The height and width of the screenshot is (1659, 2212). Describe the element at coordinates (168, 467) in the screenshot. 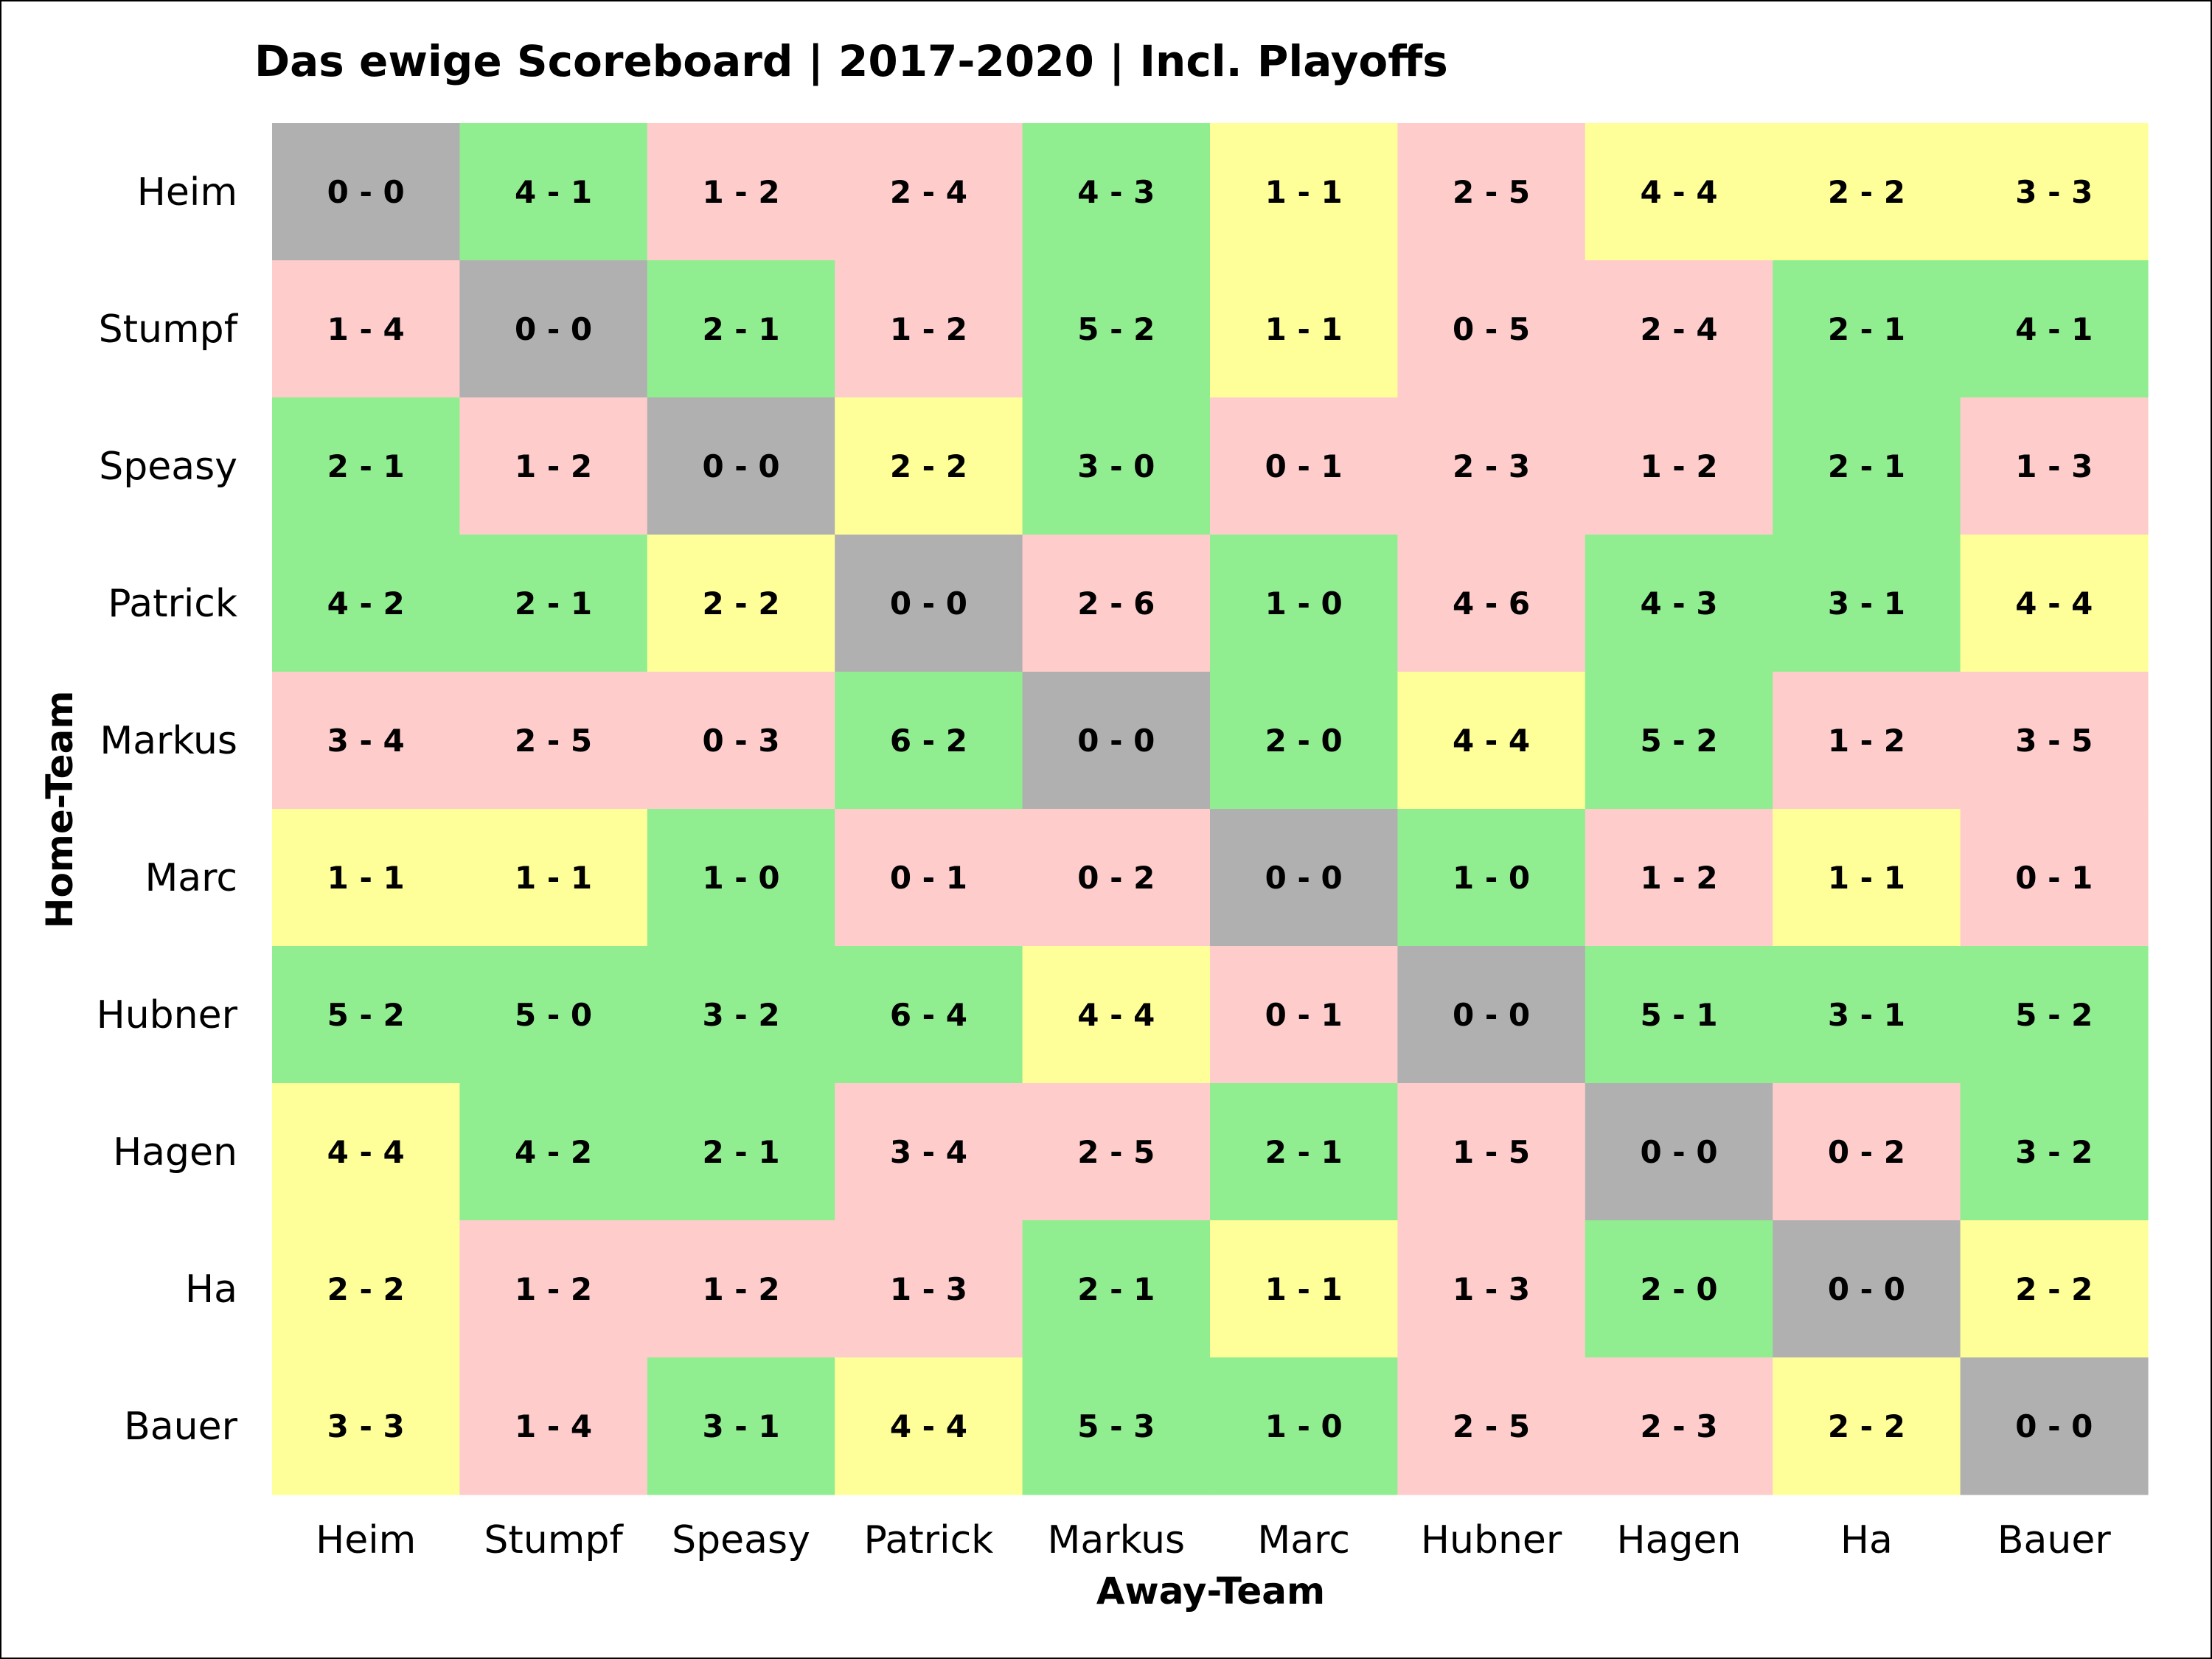

I see `y-tick-label: Speasy` at that location.